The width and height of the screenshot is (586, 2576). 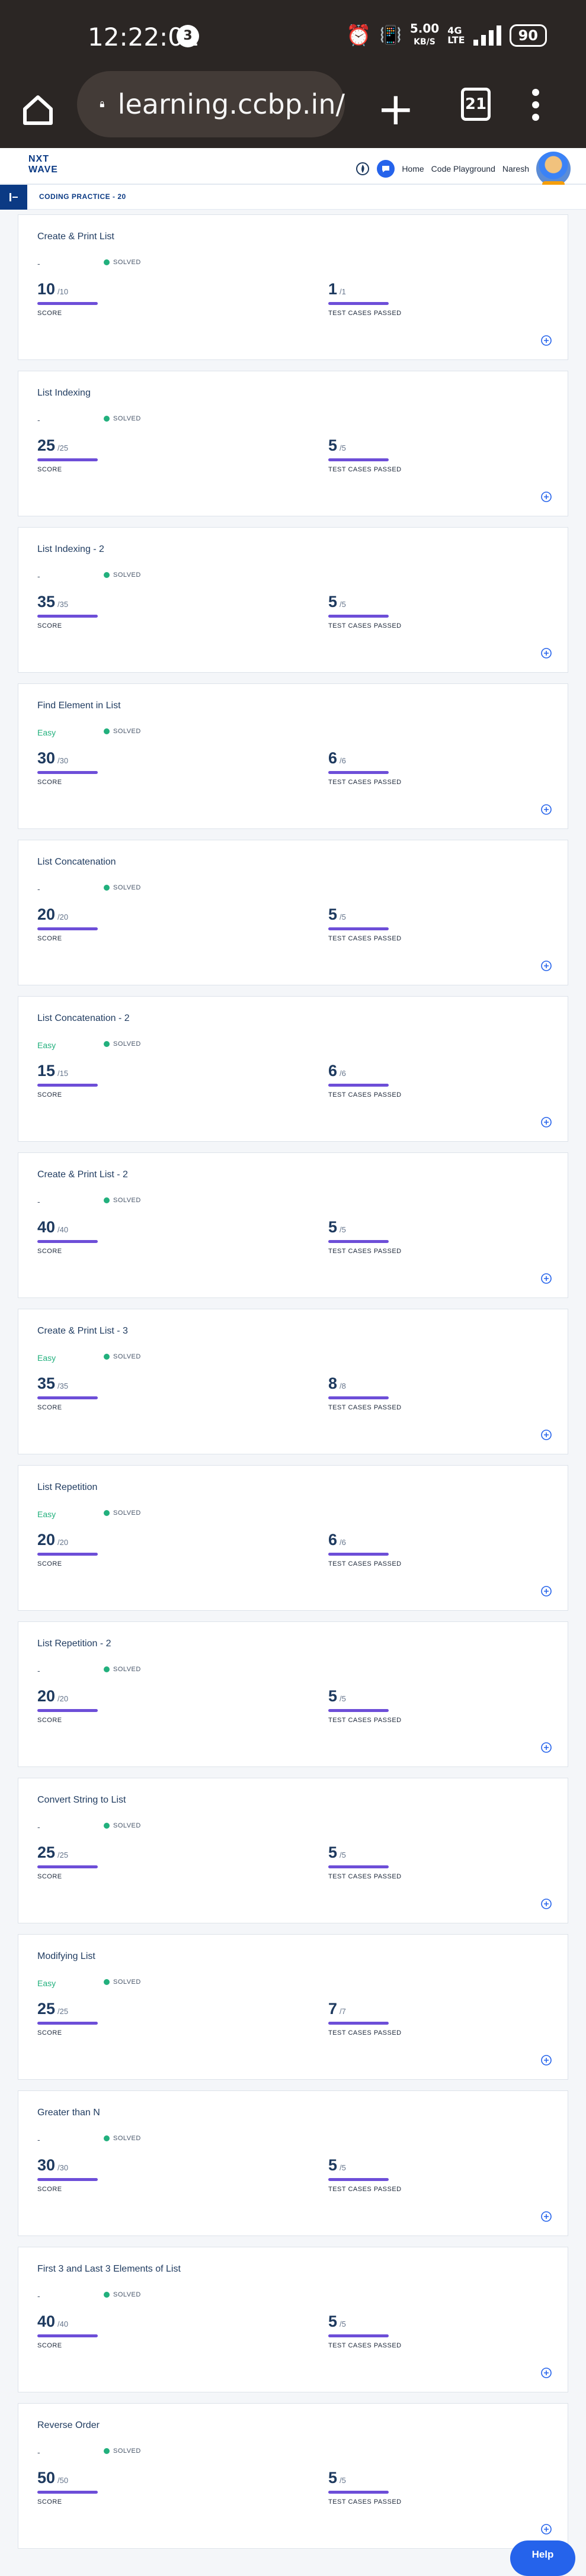 I want to click on problem-title: Reverse Order, so click(x=68, y=2425).